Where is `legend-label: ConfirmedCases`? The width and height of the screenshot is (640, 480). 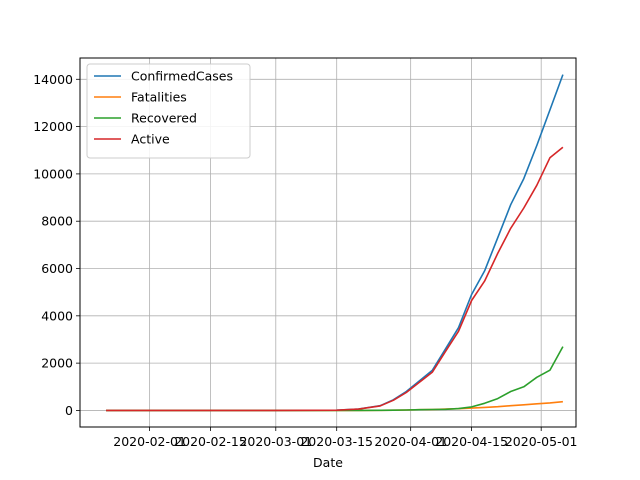
legend-label: ConfirmedCases is located at coordinates (182, 76).